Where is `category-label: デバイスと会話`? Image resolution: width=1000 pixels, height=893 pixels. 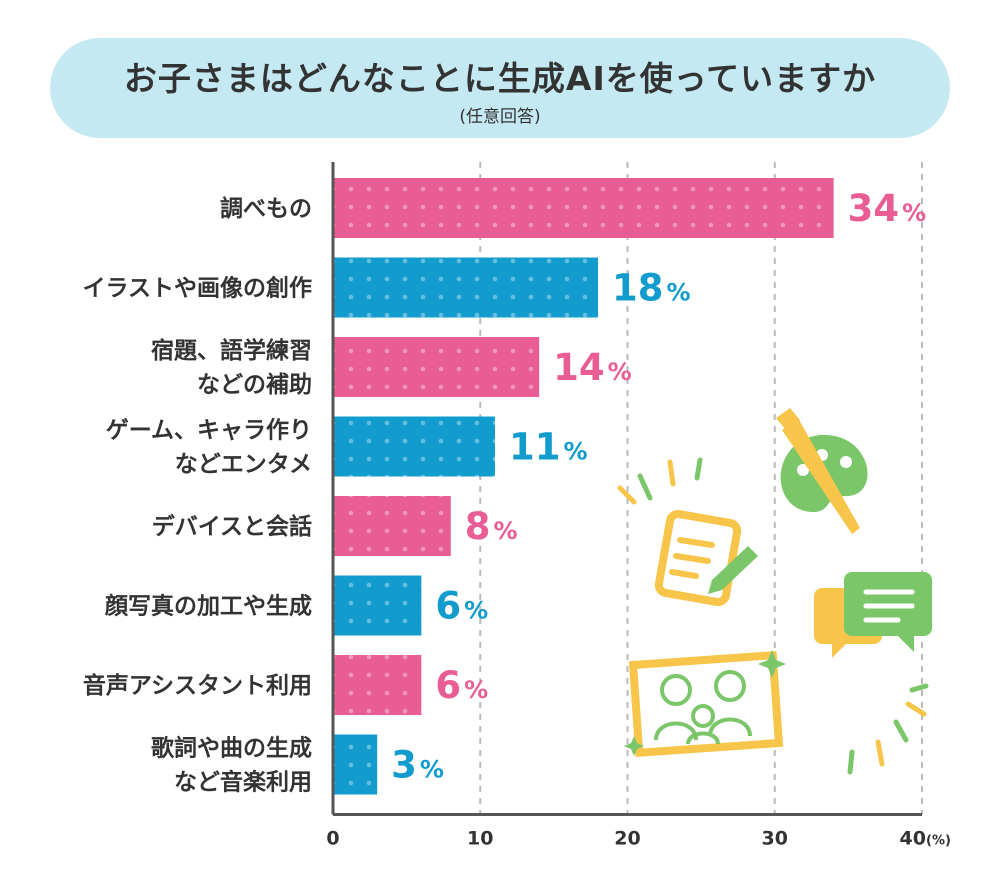
category-label: デバイスと会話 is located at coordinates (232, 526).